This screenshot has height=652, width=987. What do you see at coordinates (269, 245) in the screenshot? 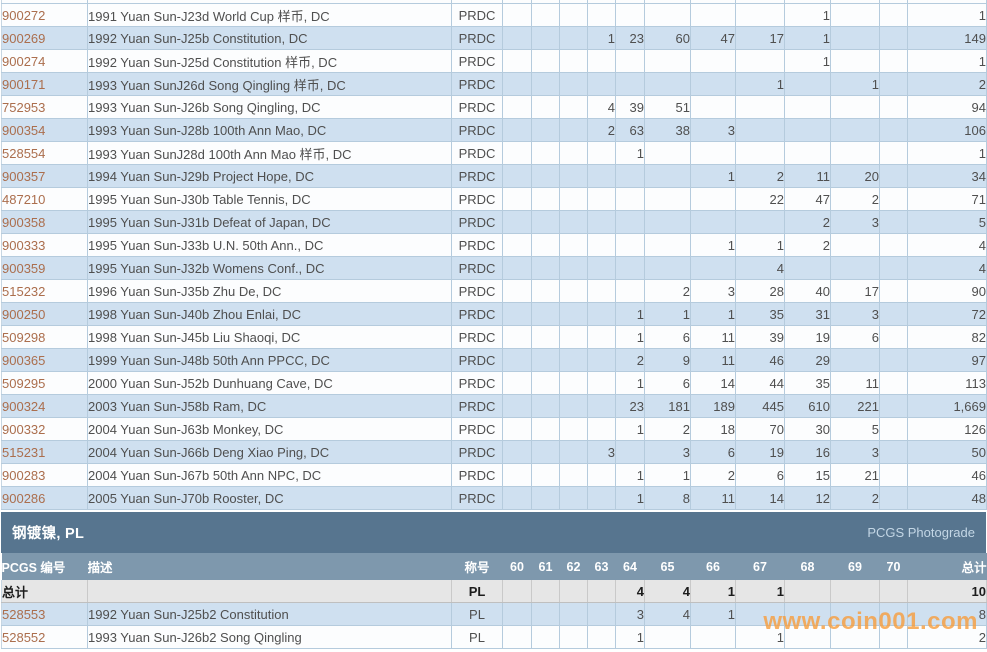
I see `description-cell: 1995 Yuan Sun-J33b U.N. 50th Ann., DC` at bounding box center [269, 245].